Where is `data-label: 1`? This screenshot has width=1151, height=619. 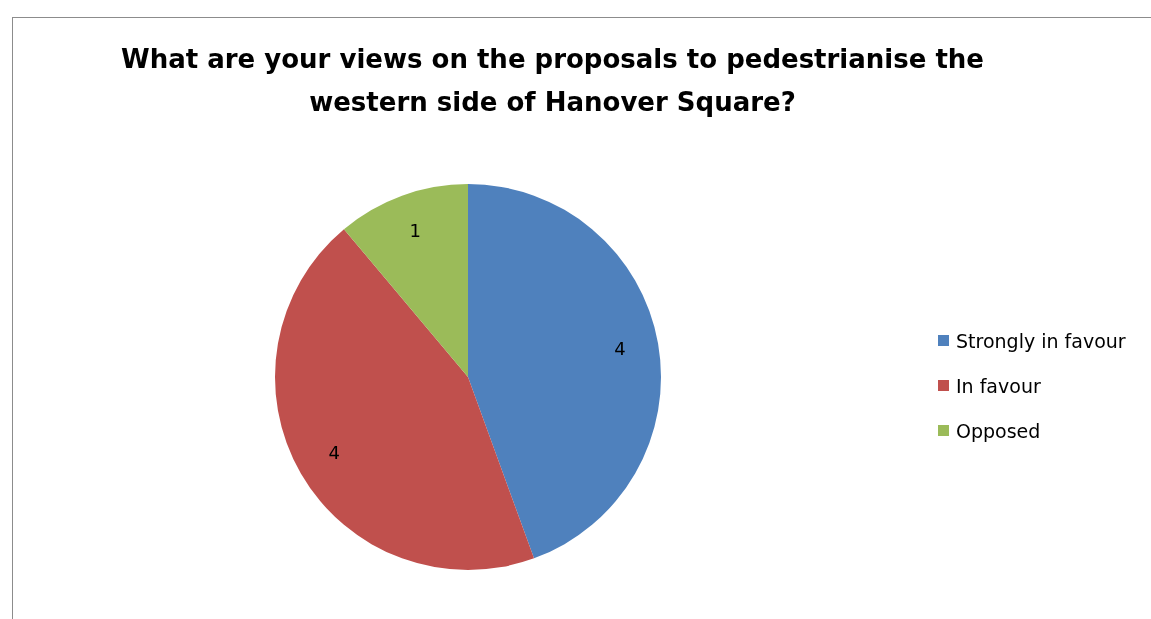
data-label: 1 is located at coordinates (415, 230).